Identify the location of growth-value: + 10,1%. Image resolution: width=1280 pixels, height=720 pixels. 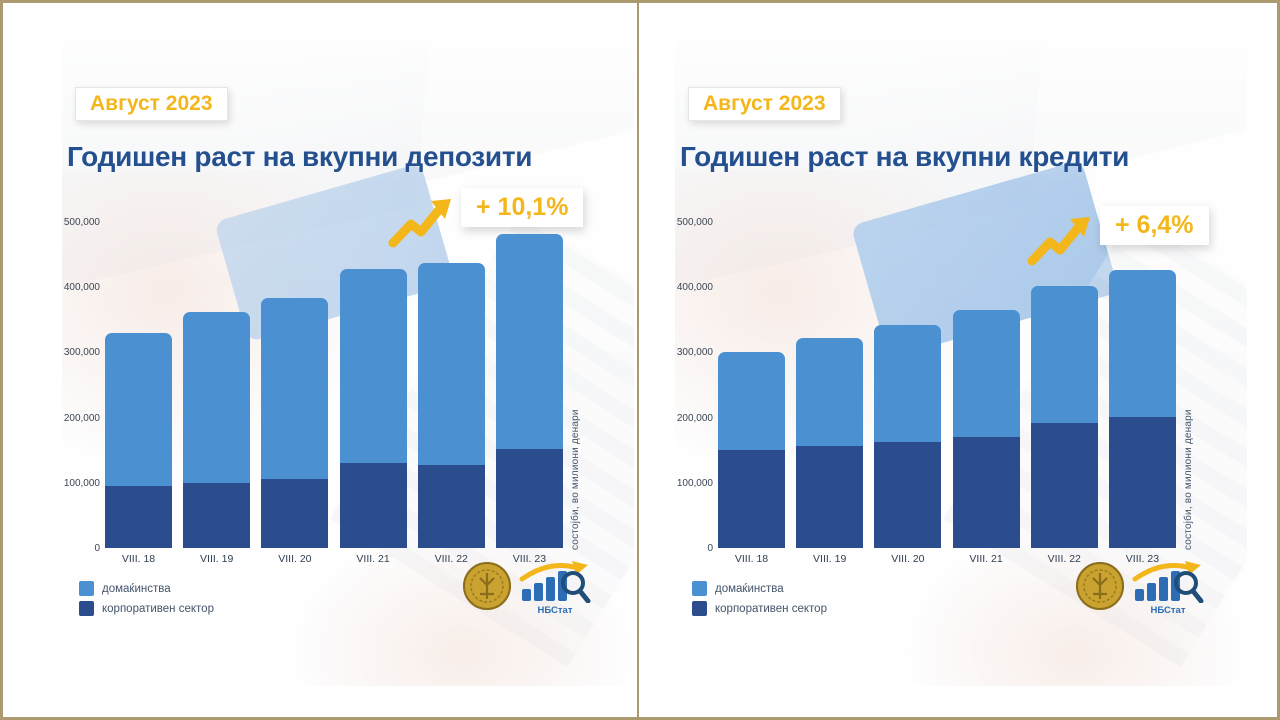
(522, 207).